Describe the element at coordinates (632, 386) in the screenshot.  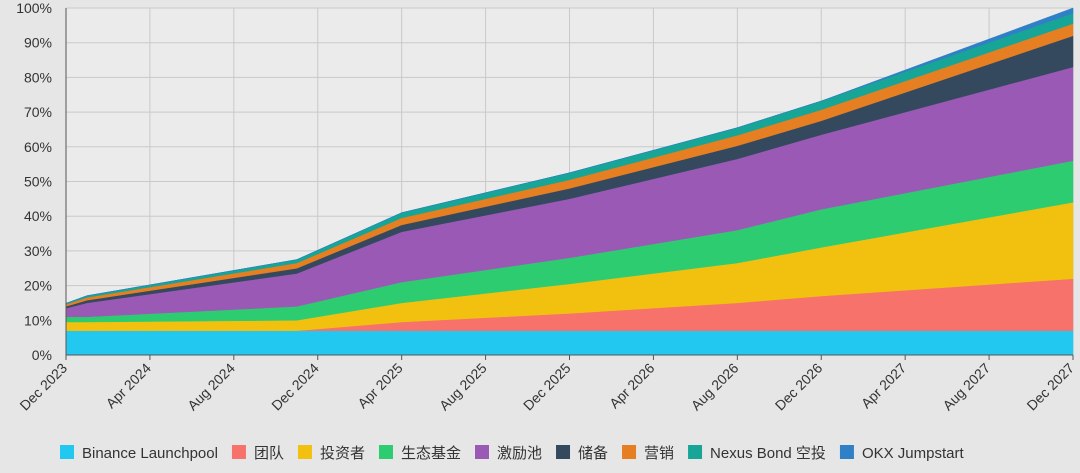
I see `x-tick-label: Apr 2026` at that location.